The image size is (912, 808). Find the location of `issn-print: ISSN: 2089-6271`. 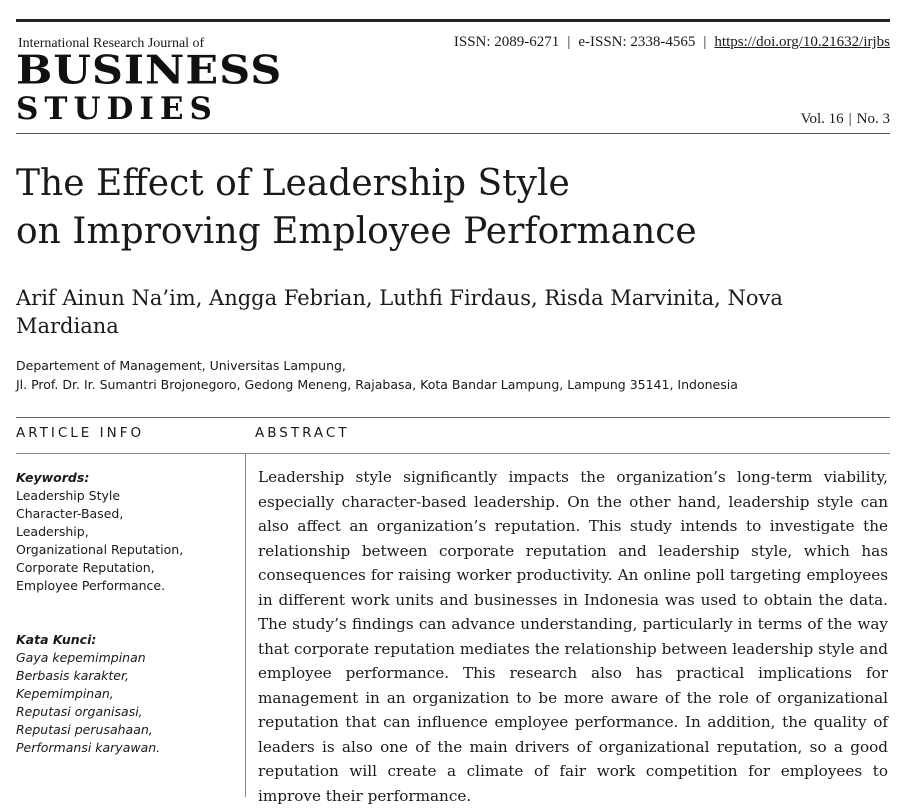

issn-print: ISSN: 2089-6271 is located at coordinates (506, 42).